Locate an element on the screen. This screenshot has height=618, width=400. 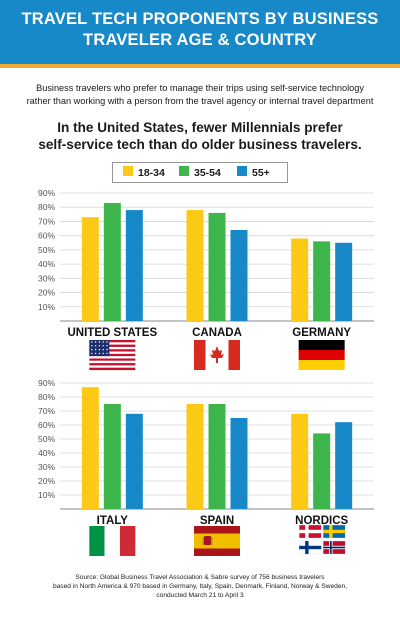
bottom-ytick-label: 90% is located at coordinates (46, 383).